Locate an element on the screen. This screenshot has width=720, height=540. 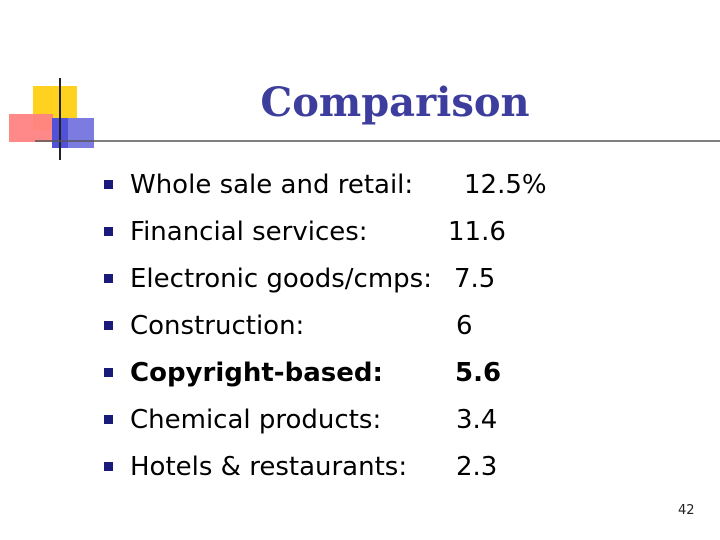
page-number: 42 is located at coordinates (686, 510).